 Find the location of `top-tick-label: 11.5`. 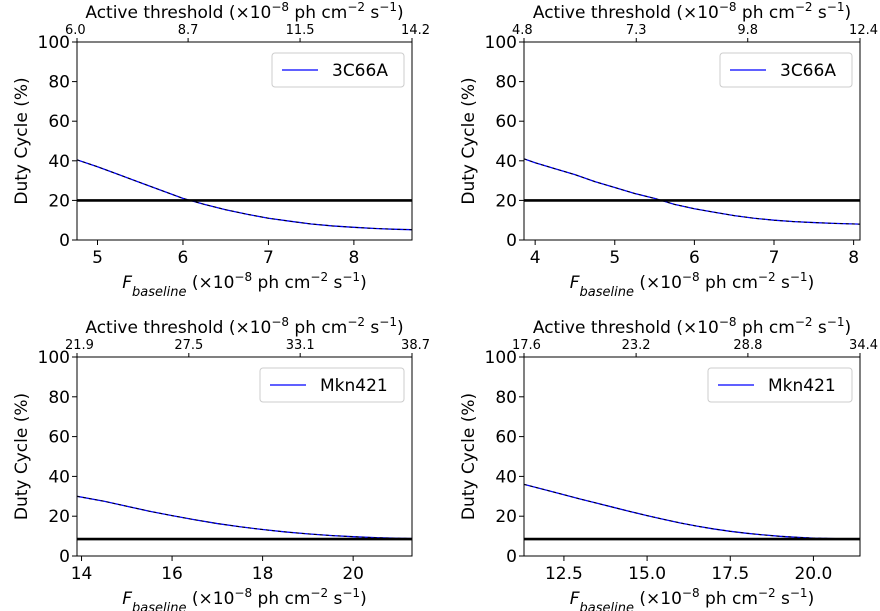

top-tick-label: 11.5 is located at coordinates (300, 30).